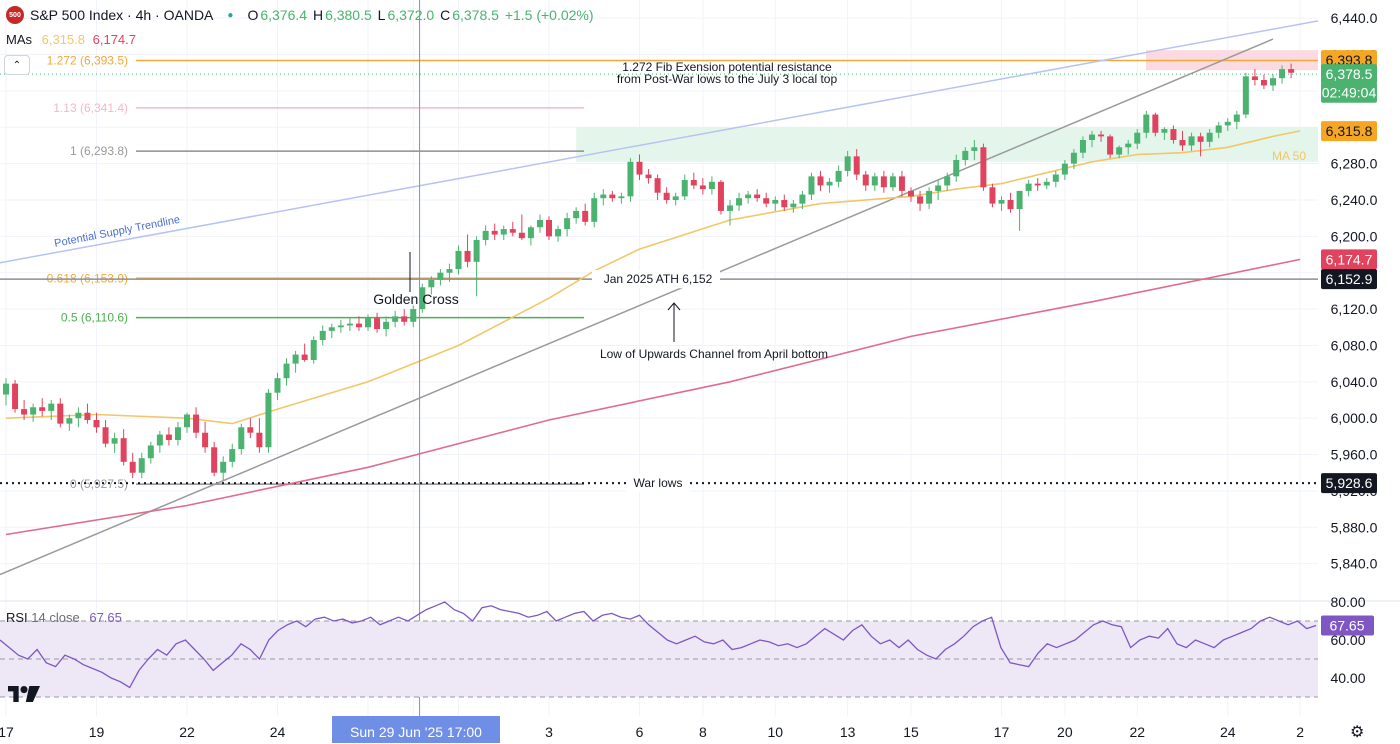 The width and height of the screenshot is (1400, 744). Describe the element at coordinates (727, 67) in the screenshot. I see `fib-note-line-1: 1.272 Fib Exension potential resistance` at that location.